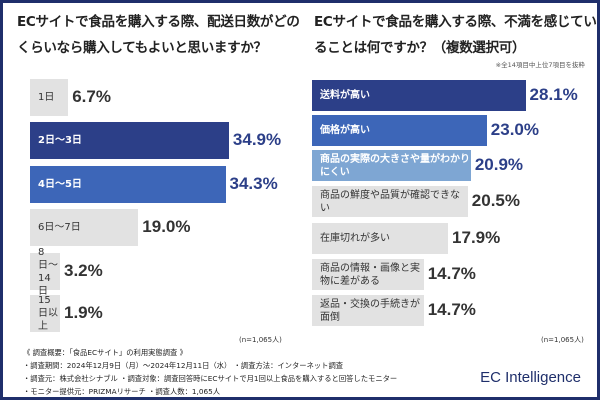 The height and width of the screenshot is (400, 600). I want to click on bar: 4日〜5日, so click(128, 184).